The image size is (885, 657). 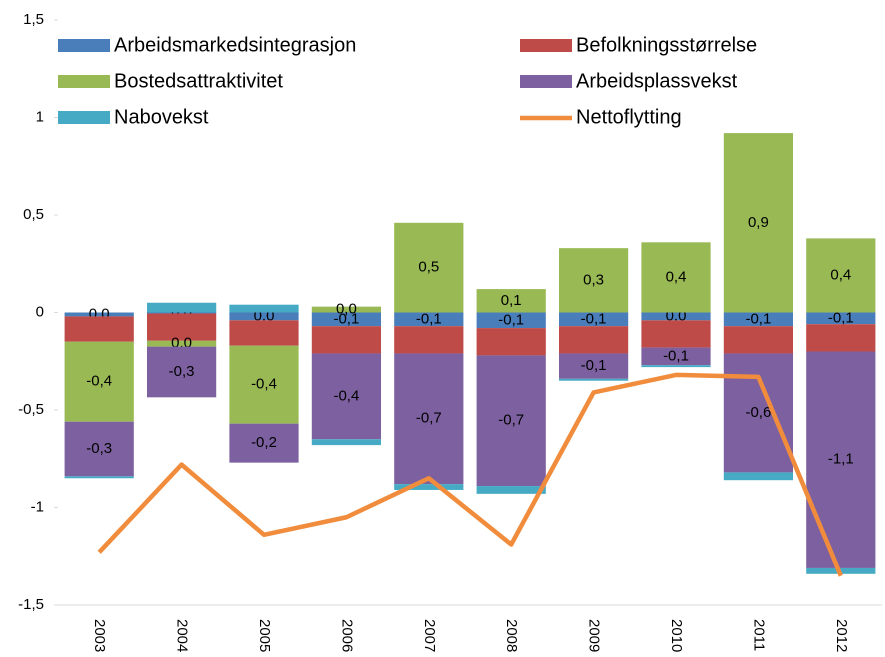 I want to click on x-tick-label: 2003, so click(x=99, y=635).